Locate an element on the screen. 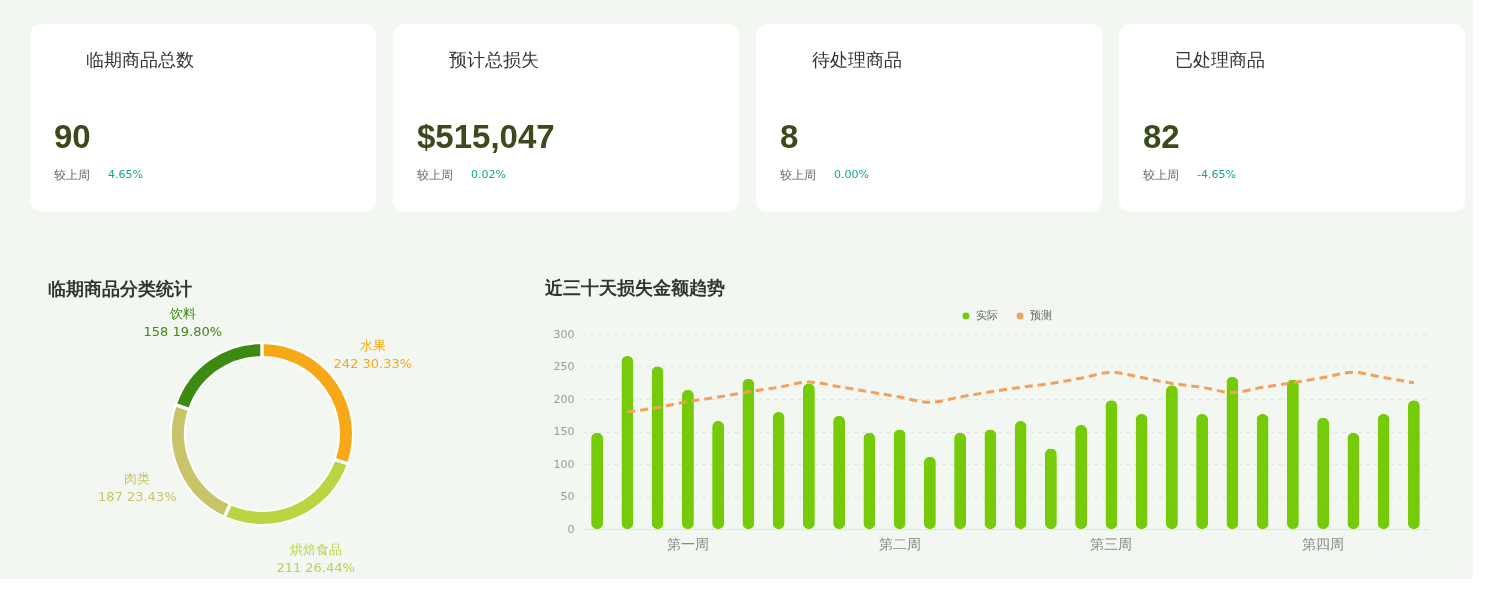 Image resolution: width=1491 pixels, height=594 pixels. chart-title: 临期商品分类统计 is located at coordinates (120, 289).